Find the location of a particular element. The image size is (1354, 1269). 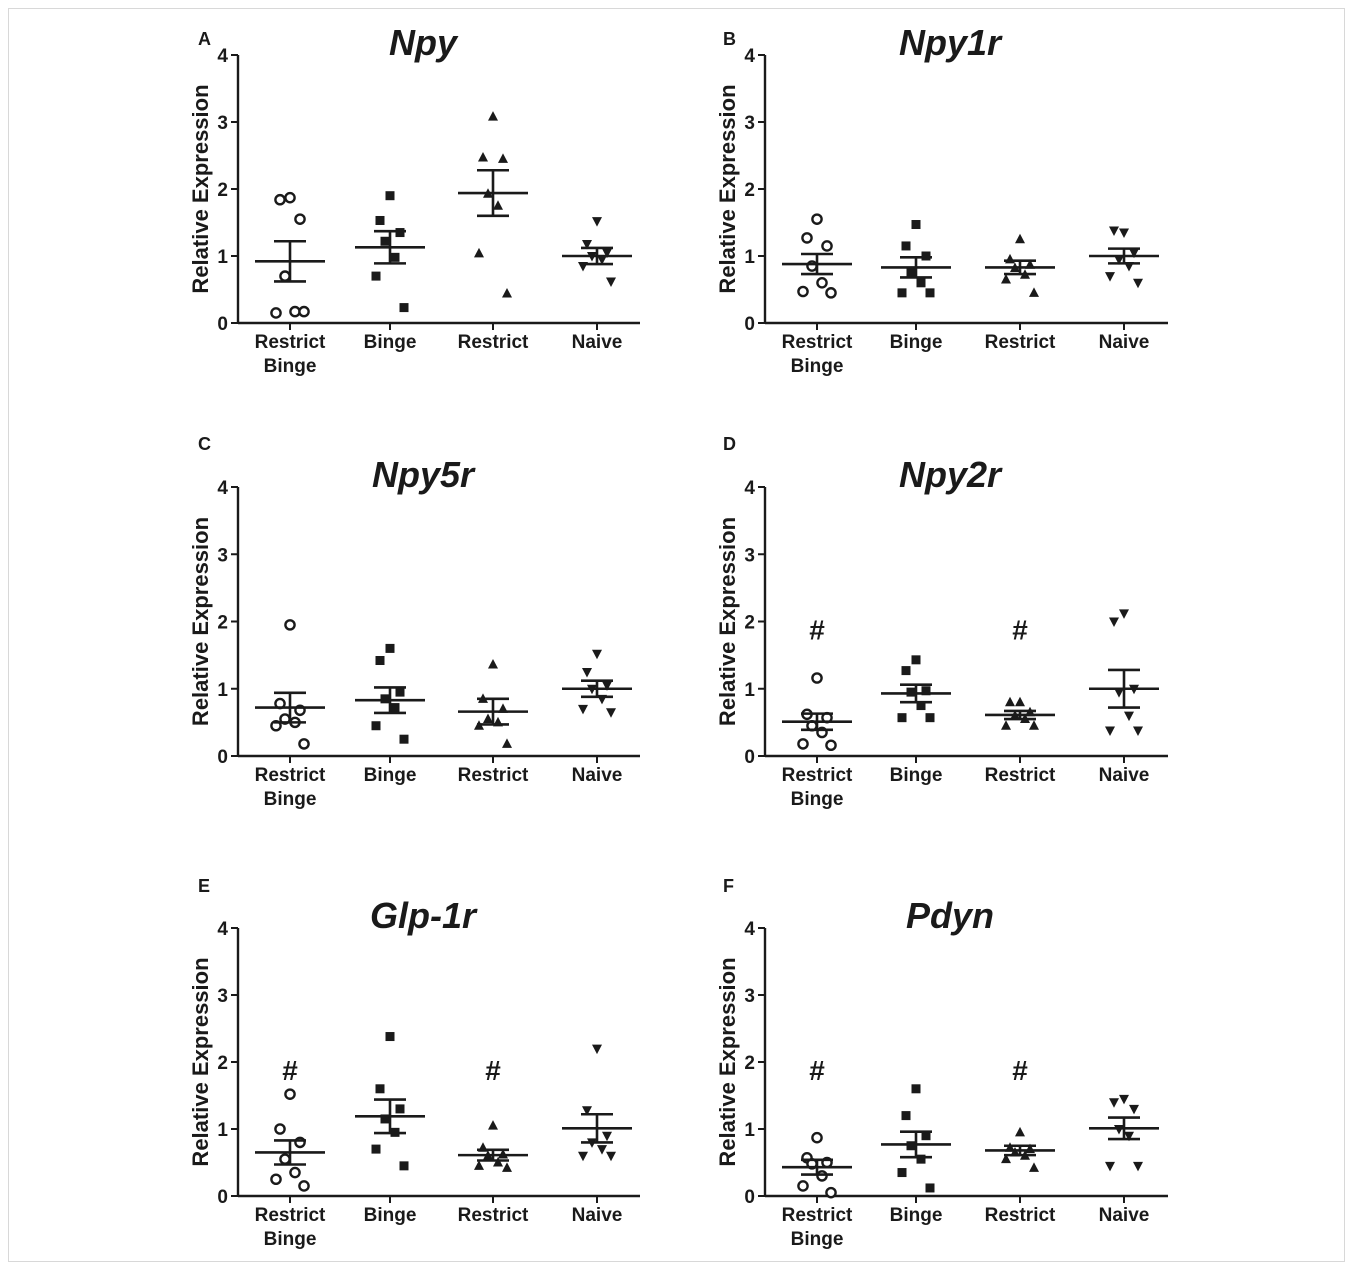

panel-title: Glp-1r is located at coordinates (424, 915).